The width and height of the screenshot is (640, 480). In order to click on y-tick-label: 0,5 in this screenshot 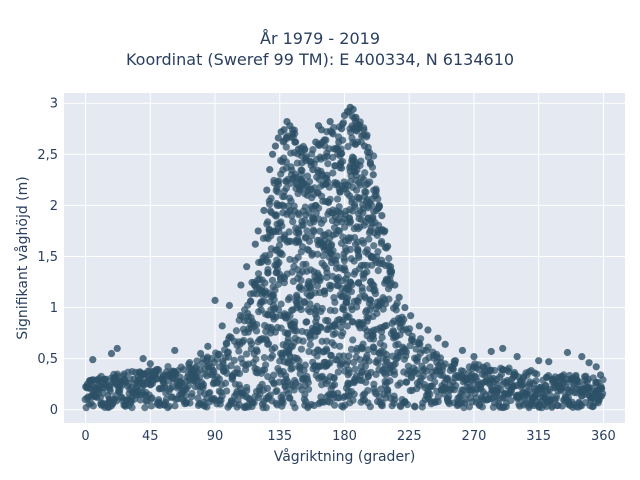, I will do `click(47, 359)`.